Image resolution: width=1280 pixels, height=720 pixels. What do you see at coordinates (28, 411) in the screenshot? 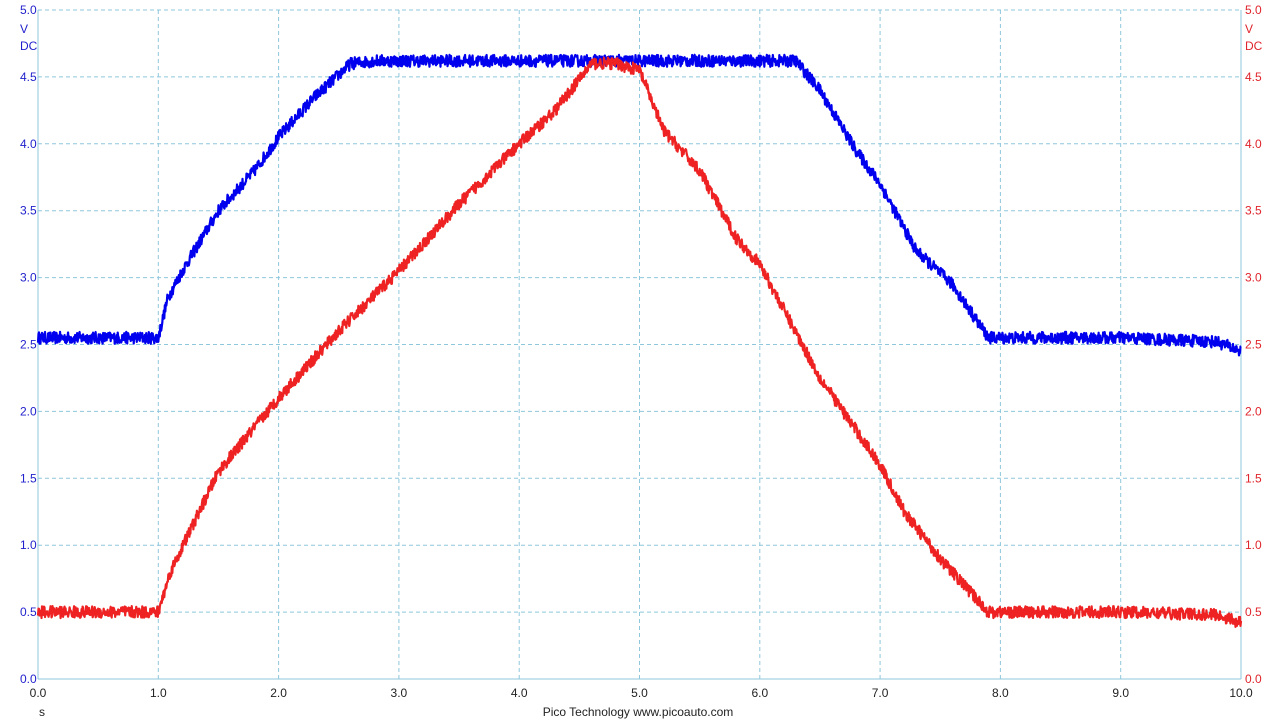
I see `left-y-tick-label: 2.0` at bounding box center [28, 411].